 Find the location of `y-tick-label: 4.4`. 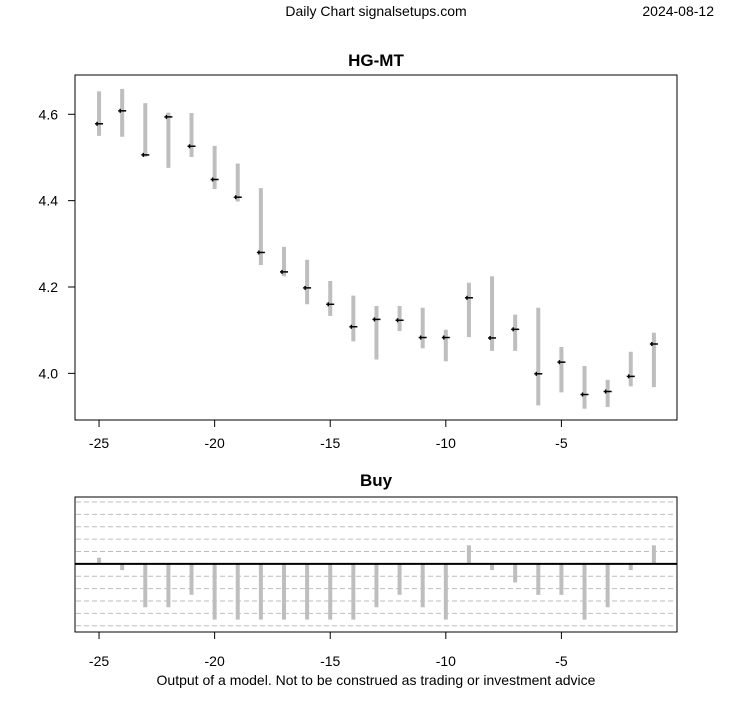

y-tick-label: 4.4 is located at coordinates (49, 201).